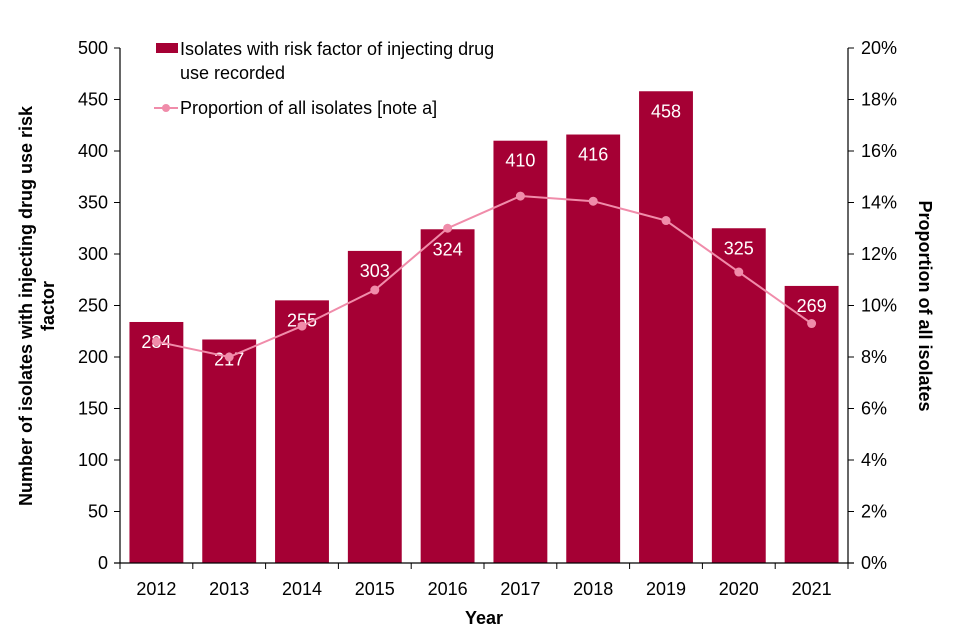  I want to click on x-tick-label-2012: 2012, so click(156, 589).